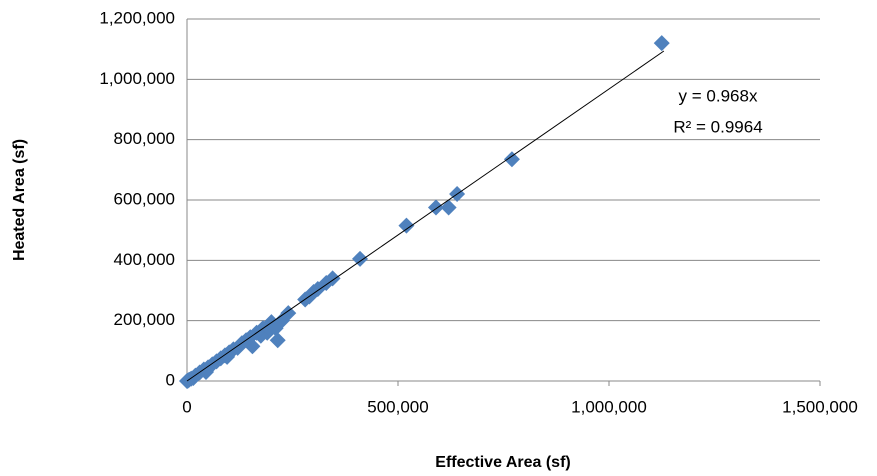 The width and height of the screenshot is (877, 476). What do you see at coordinates (137, 17) in the screenshot?
I see `y-tick-label: 1,200,000` at bounding box center [137, 17].